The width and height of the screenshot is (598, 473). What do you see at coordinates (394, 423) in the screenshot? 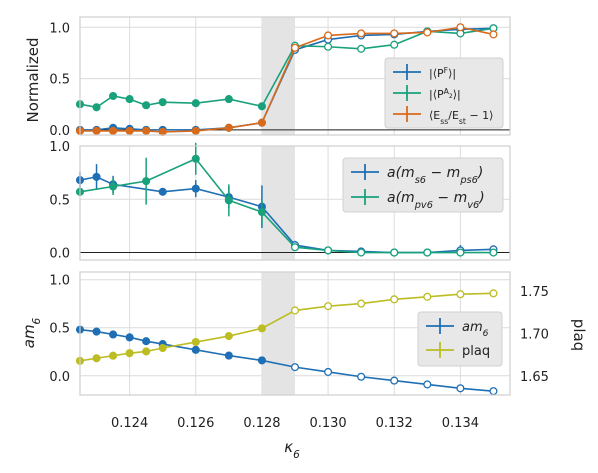
I see `x-tick-label: 0.132` at bounding box center [394, 423].